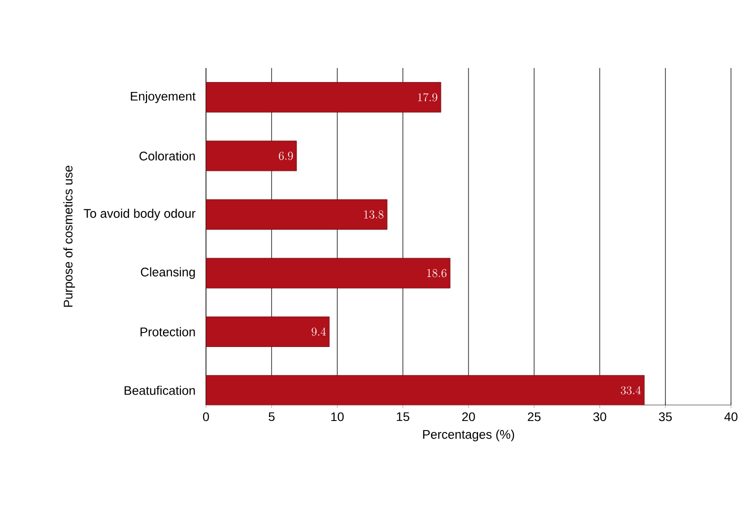  What do you see at coordinates (206, 417) in the screenshot?
I see `x-tick-label: 0` at bounding box center [206, 417].